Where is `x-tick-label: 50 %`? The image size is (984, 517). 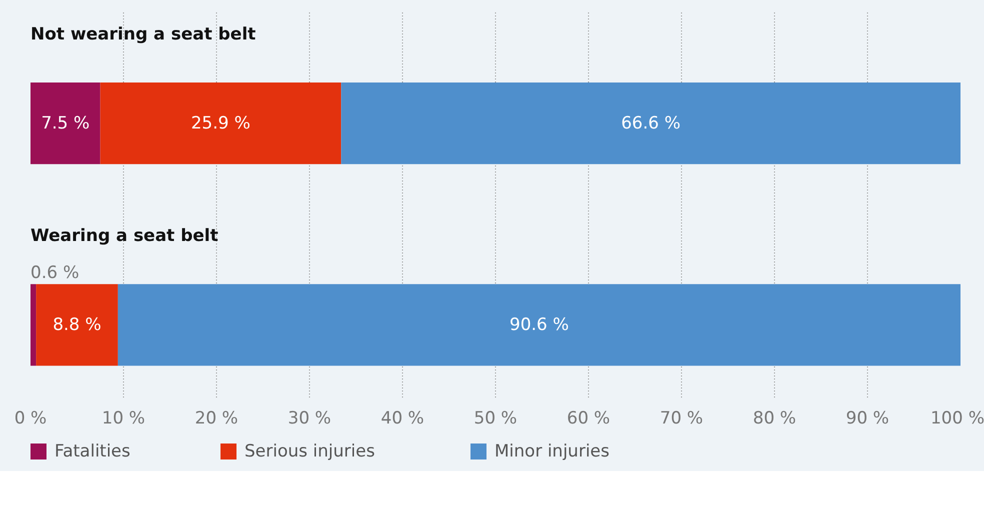
x-tick-label: 50 % is located at coordinates (496, 418).